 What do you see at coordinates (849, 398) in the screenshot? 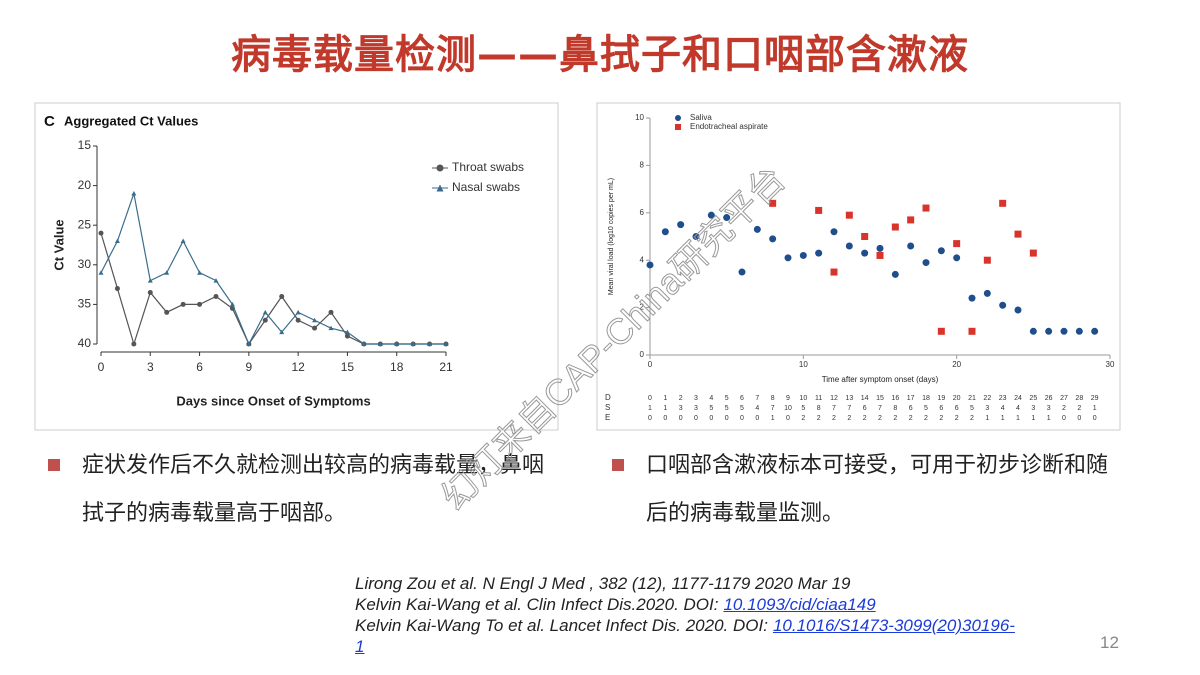
I see `table-cell: 13` at bounding box center [849, 398].